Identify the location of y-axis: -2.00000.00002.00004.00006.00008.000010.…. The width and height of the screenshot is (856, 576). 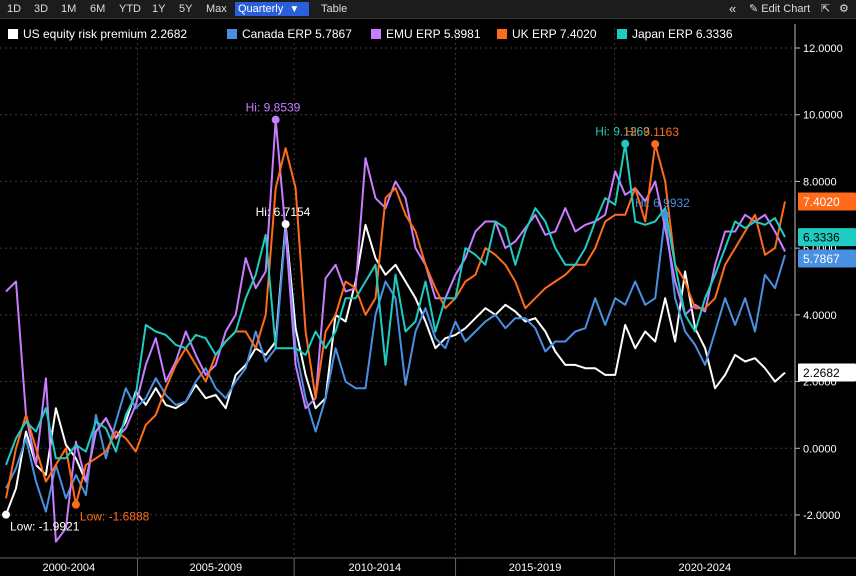
(818, 289).